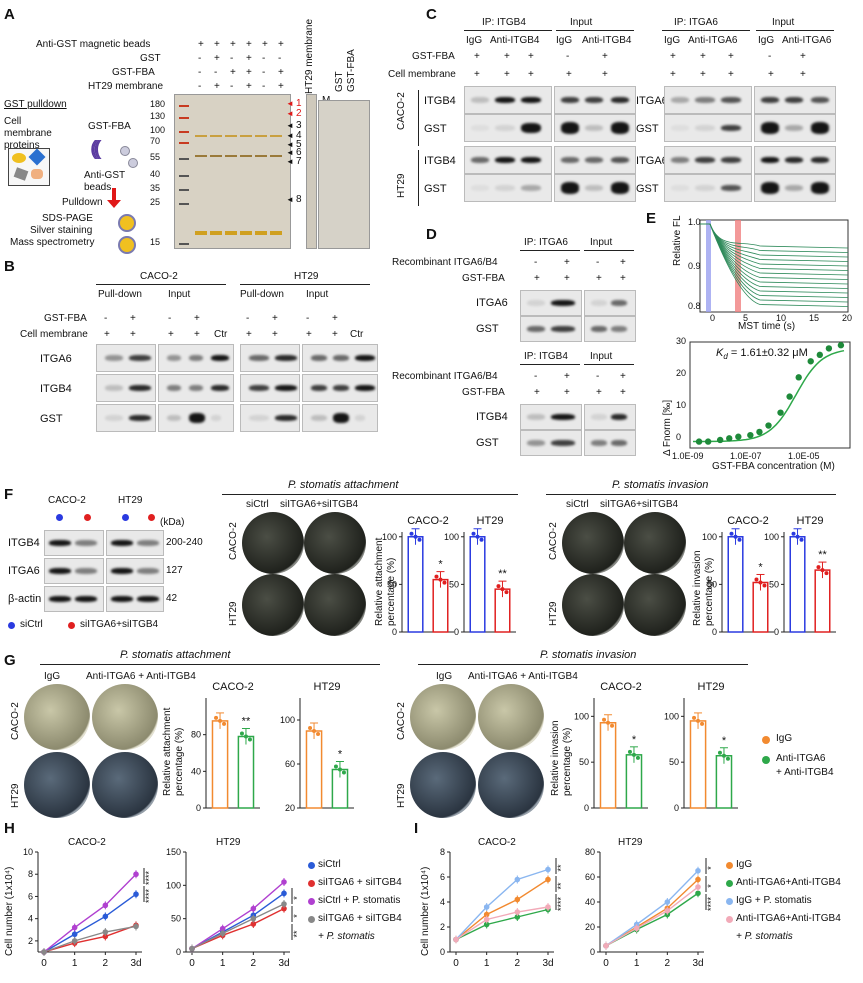  I want to click on significance-mark: **, so click(561, 886).